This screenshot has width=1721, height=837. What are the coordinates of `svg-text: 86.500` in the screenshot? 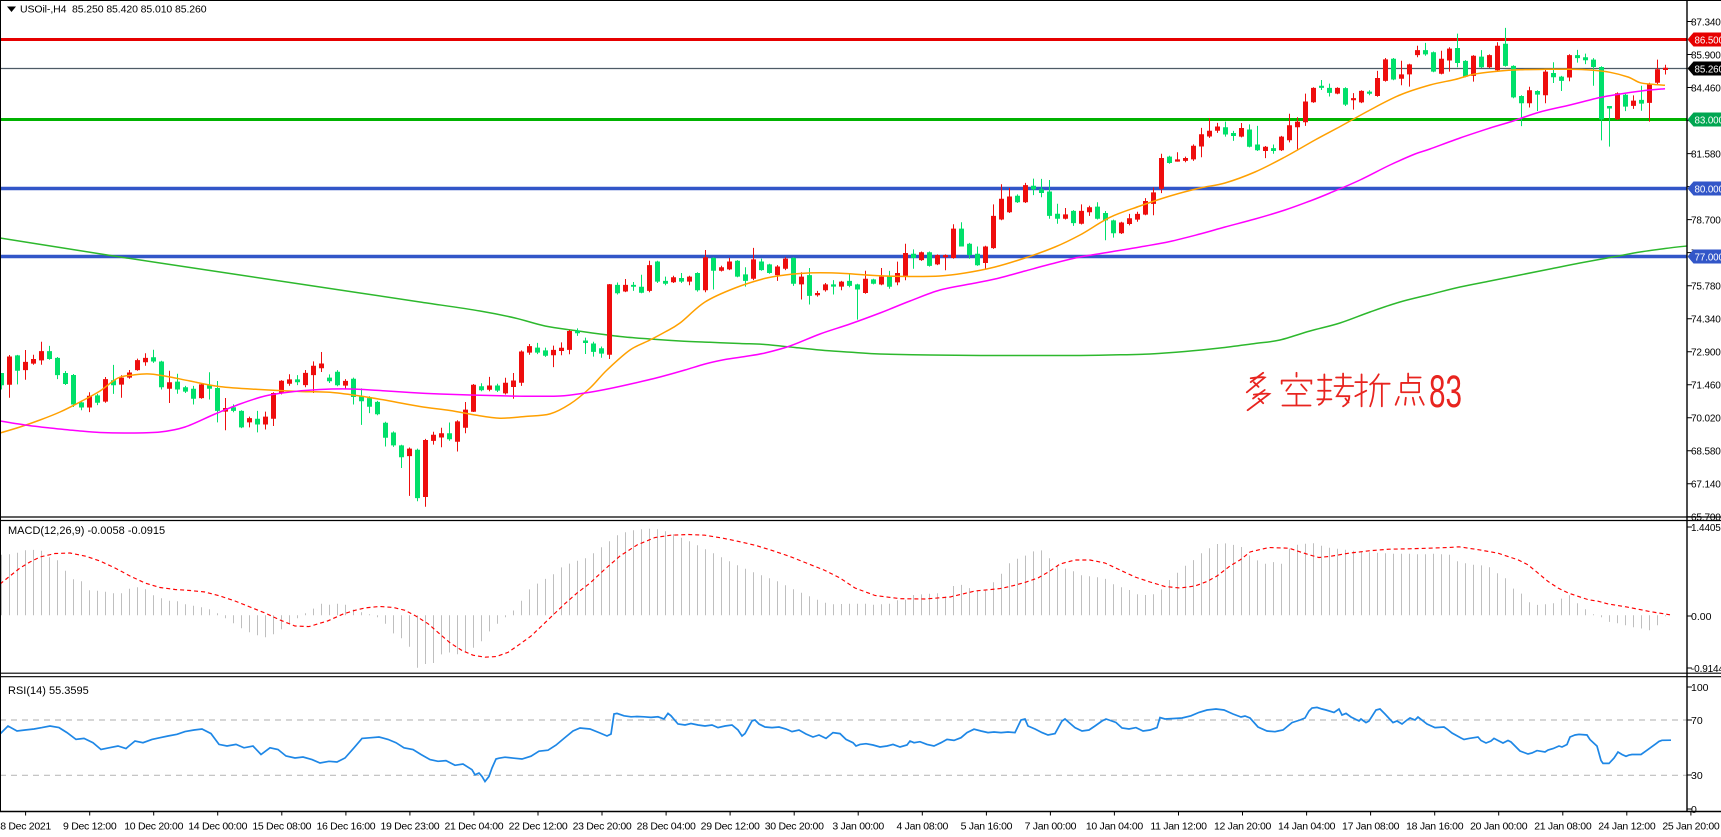 It's located at (1708, 41).